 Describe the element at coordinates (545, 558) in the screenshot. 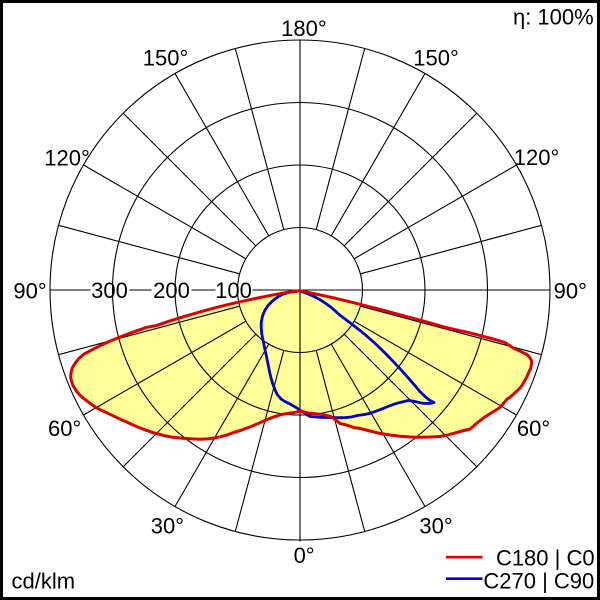

I see `svg-text: C180 | C0` at that location.